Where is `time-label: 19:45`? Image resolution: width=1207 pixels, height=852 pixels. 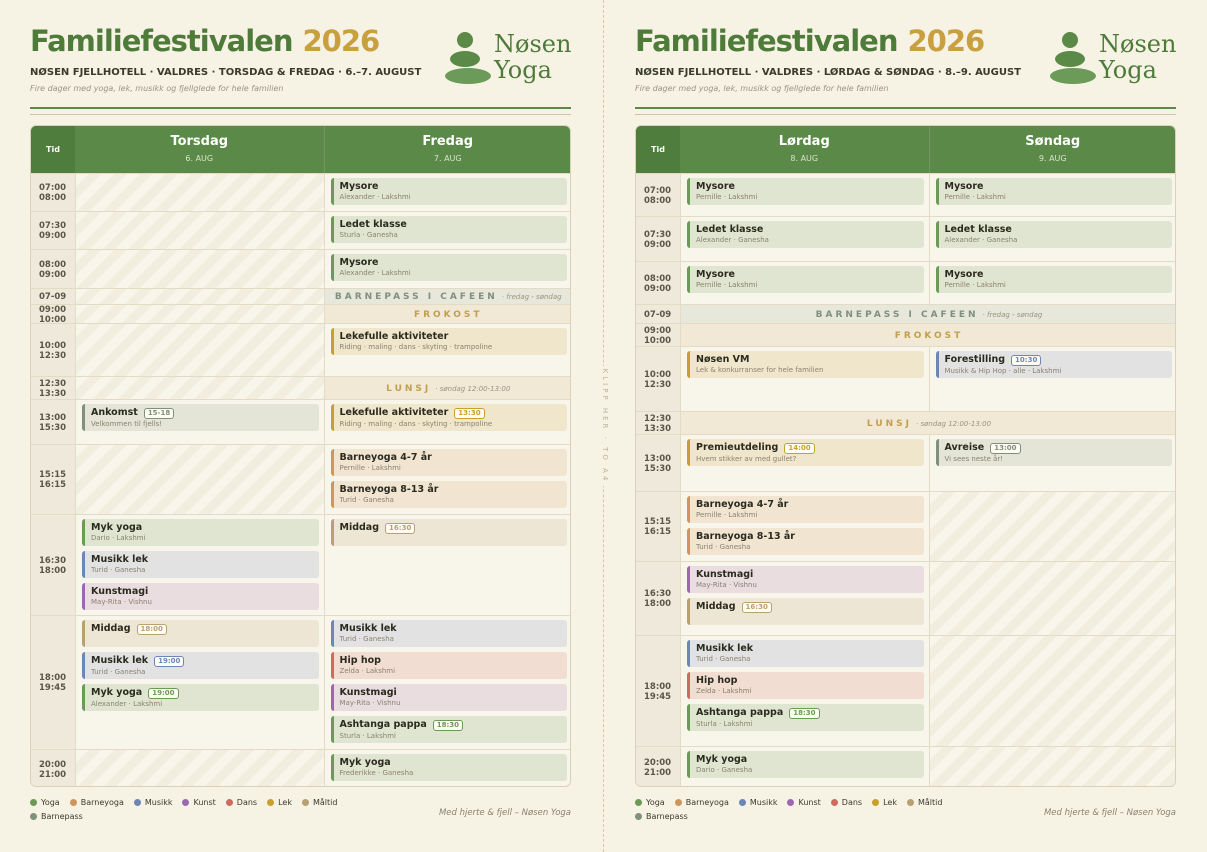
time-label: 19:45 is located at coordinates (53, 688).